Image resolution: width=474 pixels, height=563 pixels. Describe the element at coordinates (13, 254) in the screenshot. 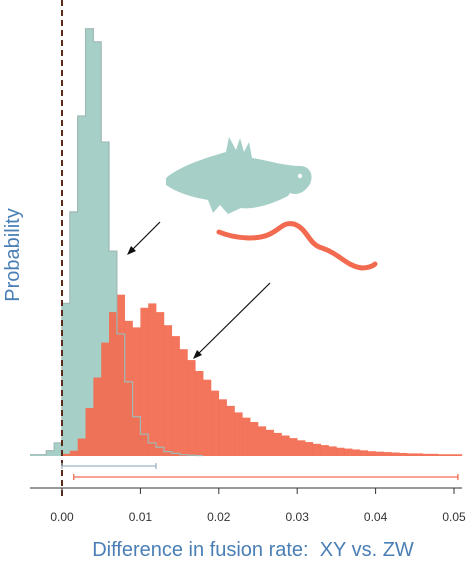

I see `y-axis-title: Probability` at that location.